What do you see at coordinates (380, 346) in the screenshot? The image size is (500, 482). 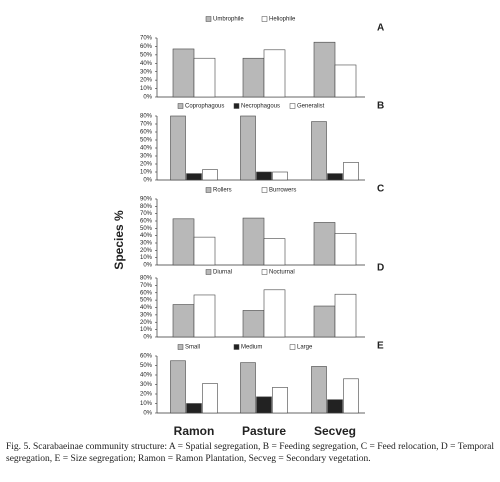 I see `panel-label: E` at bounding box center [380, 346].